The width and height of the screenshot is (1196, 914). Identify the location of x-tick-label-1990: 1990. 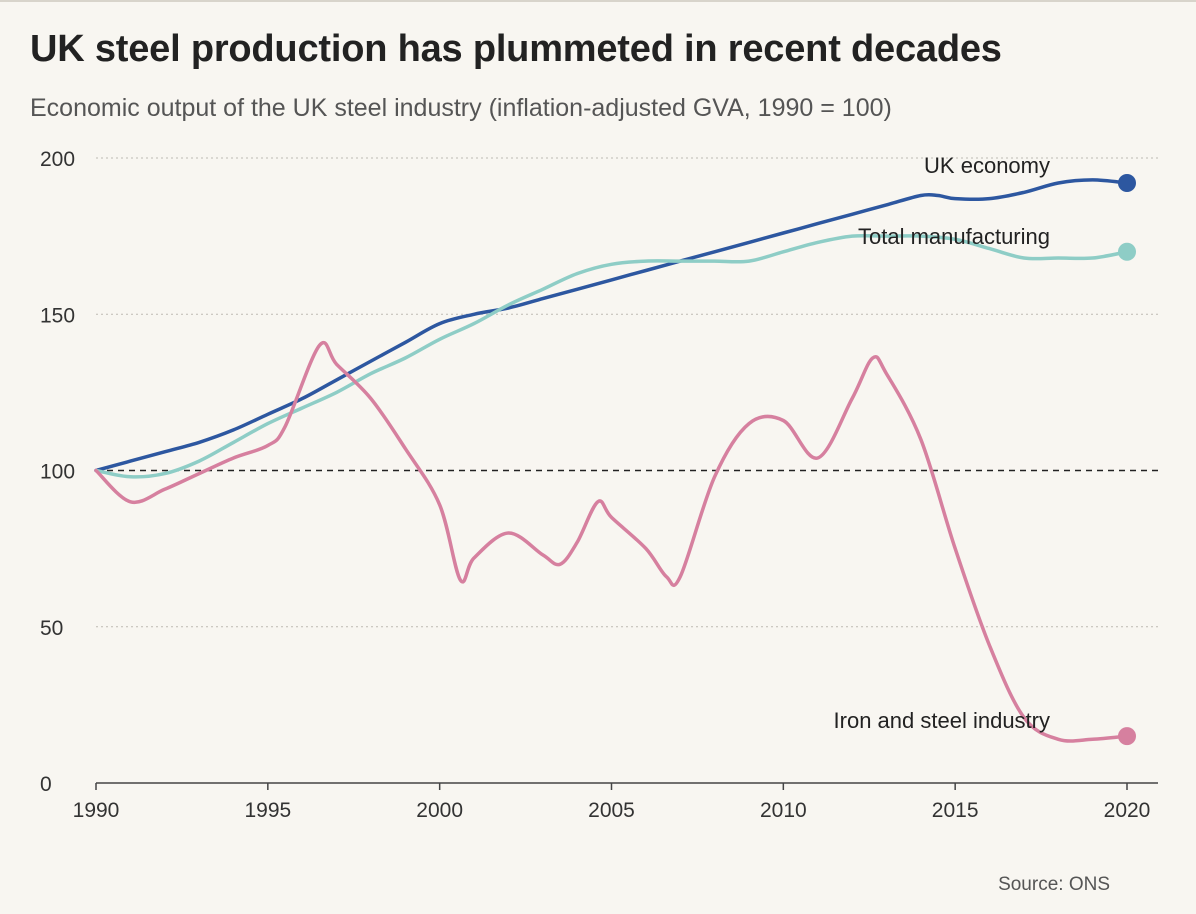
(96, 810).